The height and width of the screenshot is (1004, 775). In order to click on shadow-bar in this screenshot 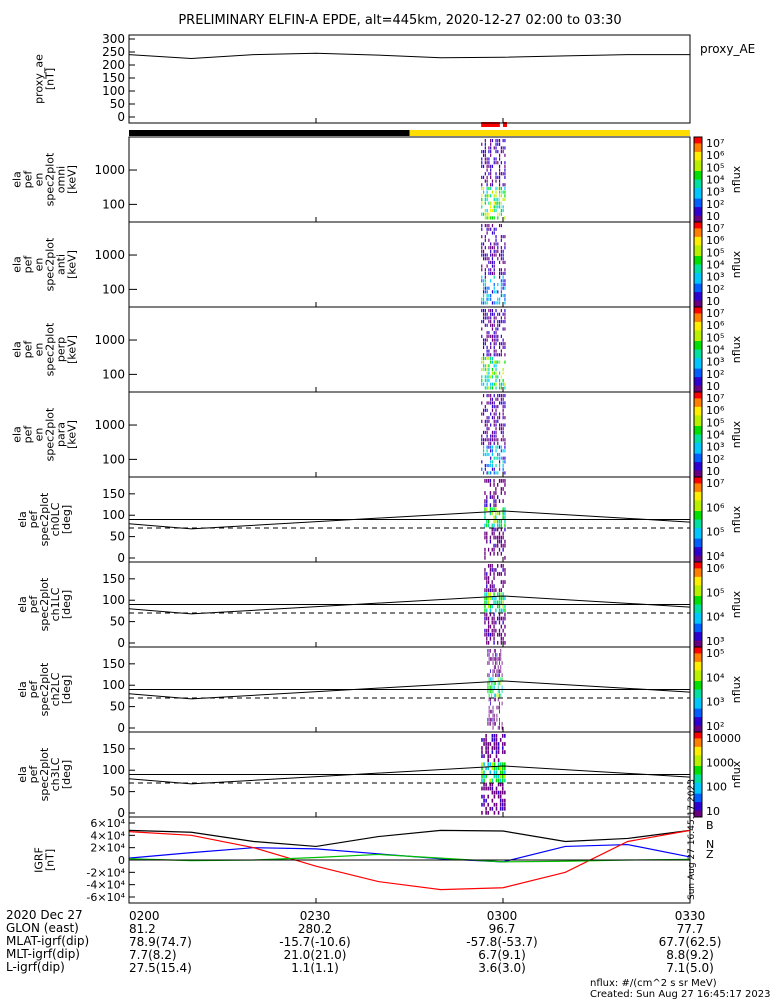, I will do `click(269, 133)`.